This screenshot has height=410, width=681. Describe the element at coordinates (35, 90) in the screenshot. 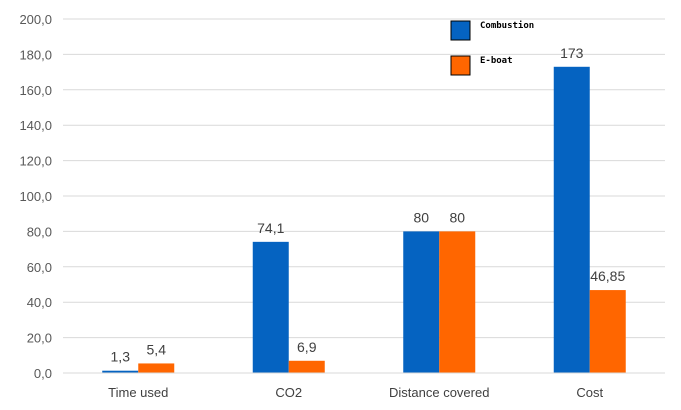

I see `y-tick-label: 160,0` at that location.